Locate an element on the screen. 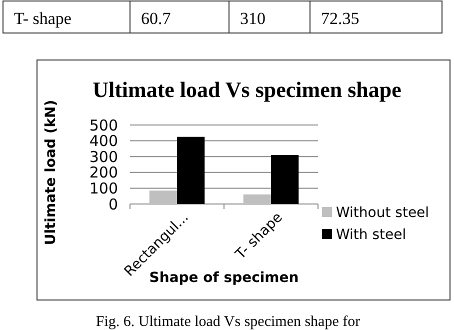 This screenshot has height=330, width=454. text: 310 is located at coordinates (253, 18).